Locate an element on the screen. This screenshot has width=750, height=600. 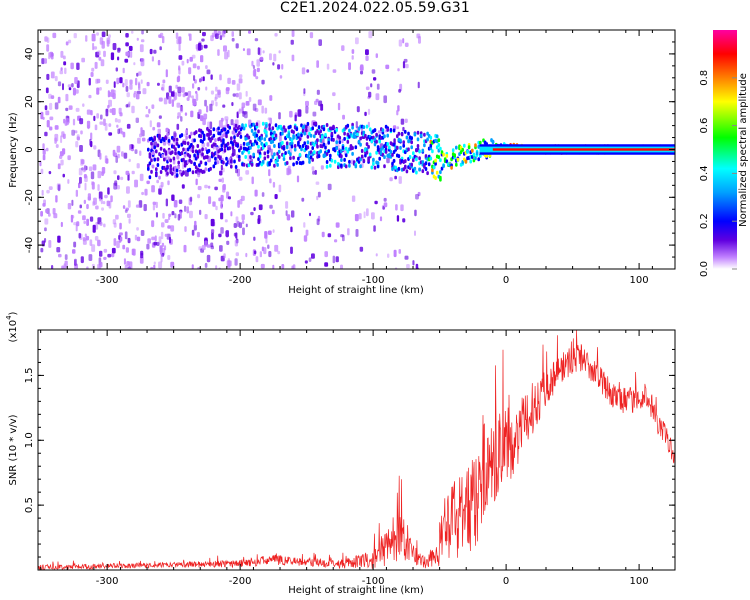
snr-multiplier: (x104) is located at coordinates (12, 326).